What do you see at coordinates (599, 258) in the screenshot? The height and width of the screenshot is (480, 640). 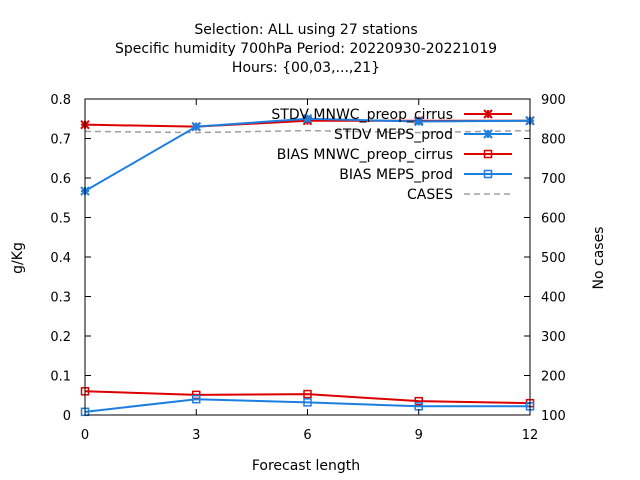 I see `y2-axis-label: No cases` at bounding box center [599, 258].